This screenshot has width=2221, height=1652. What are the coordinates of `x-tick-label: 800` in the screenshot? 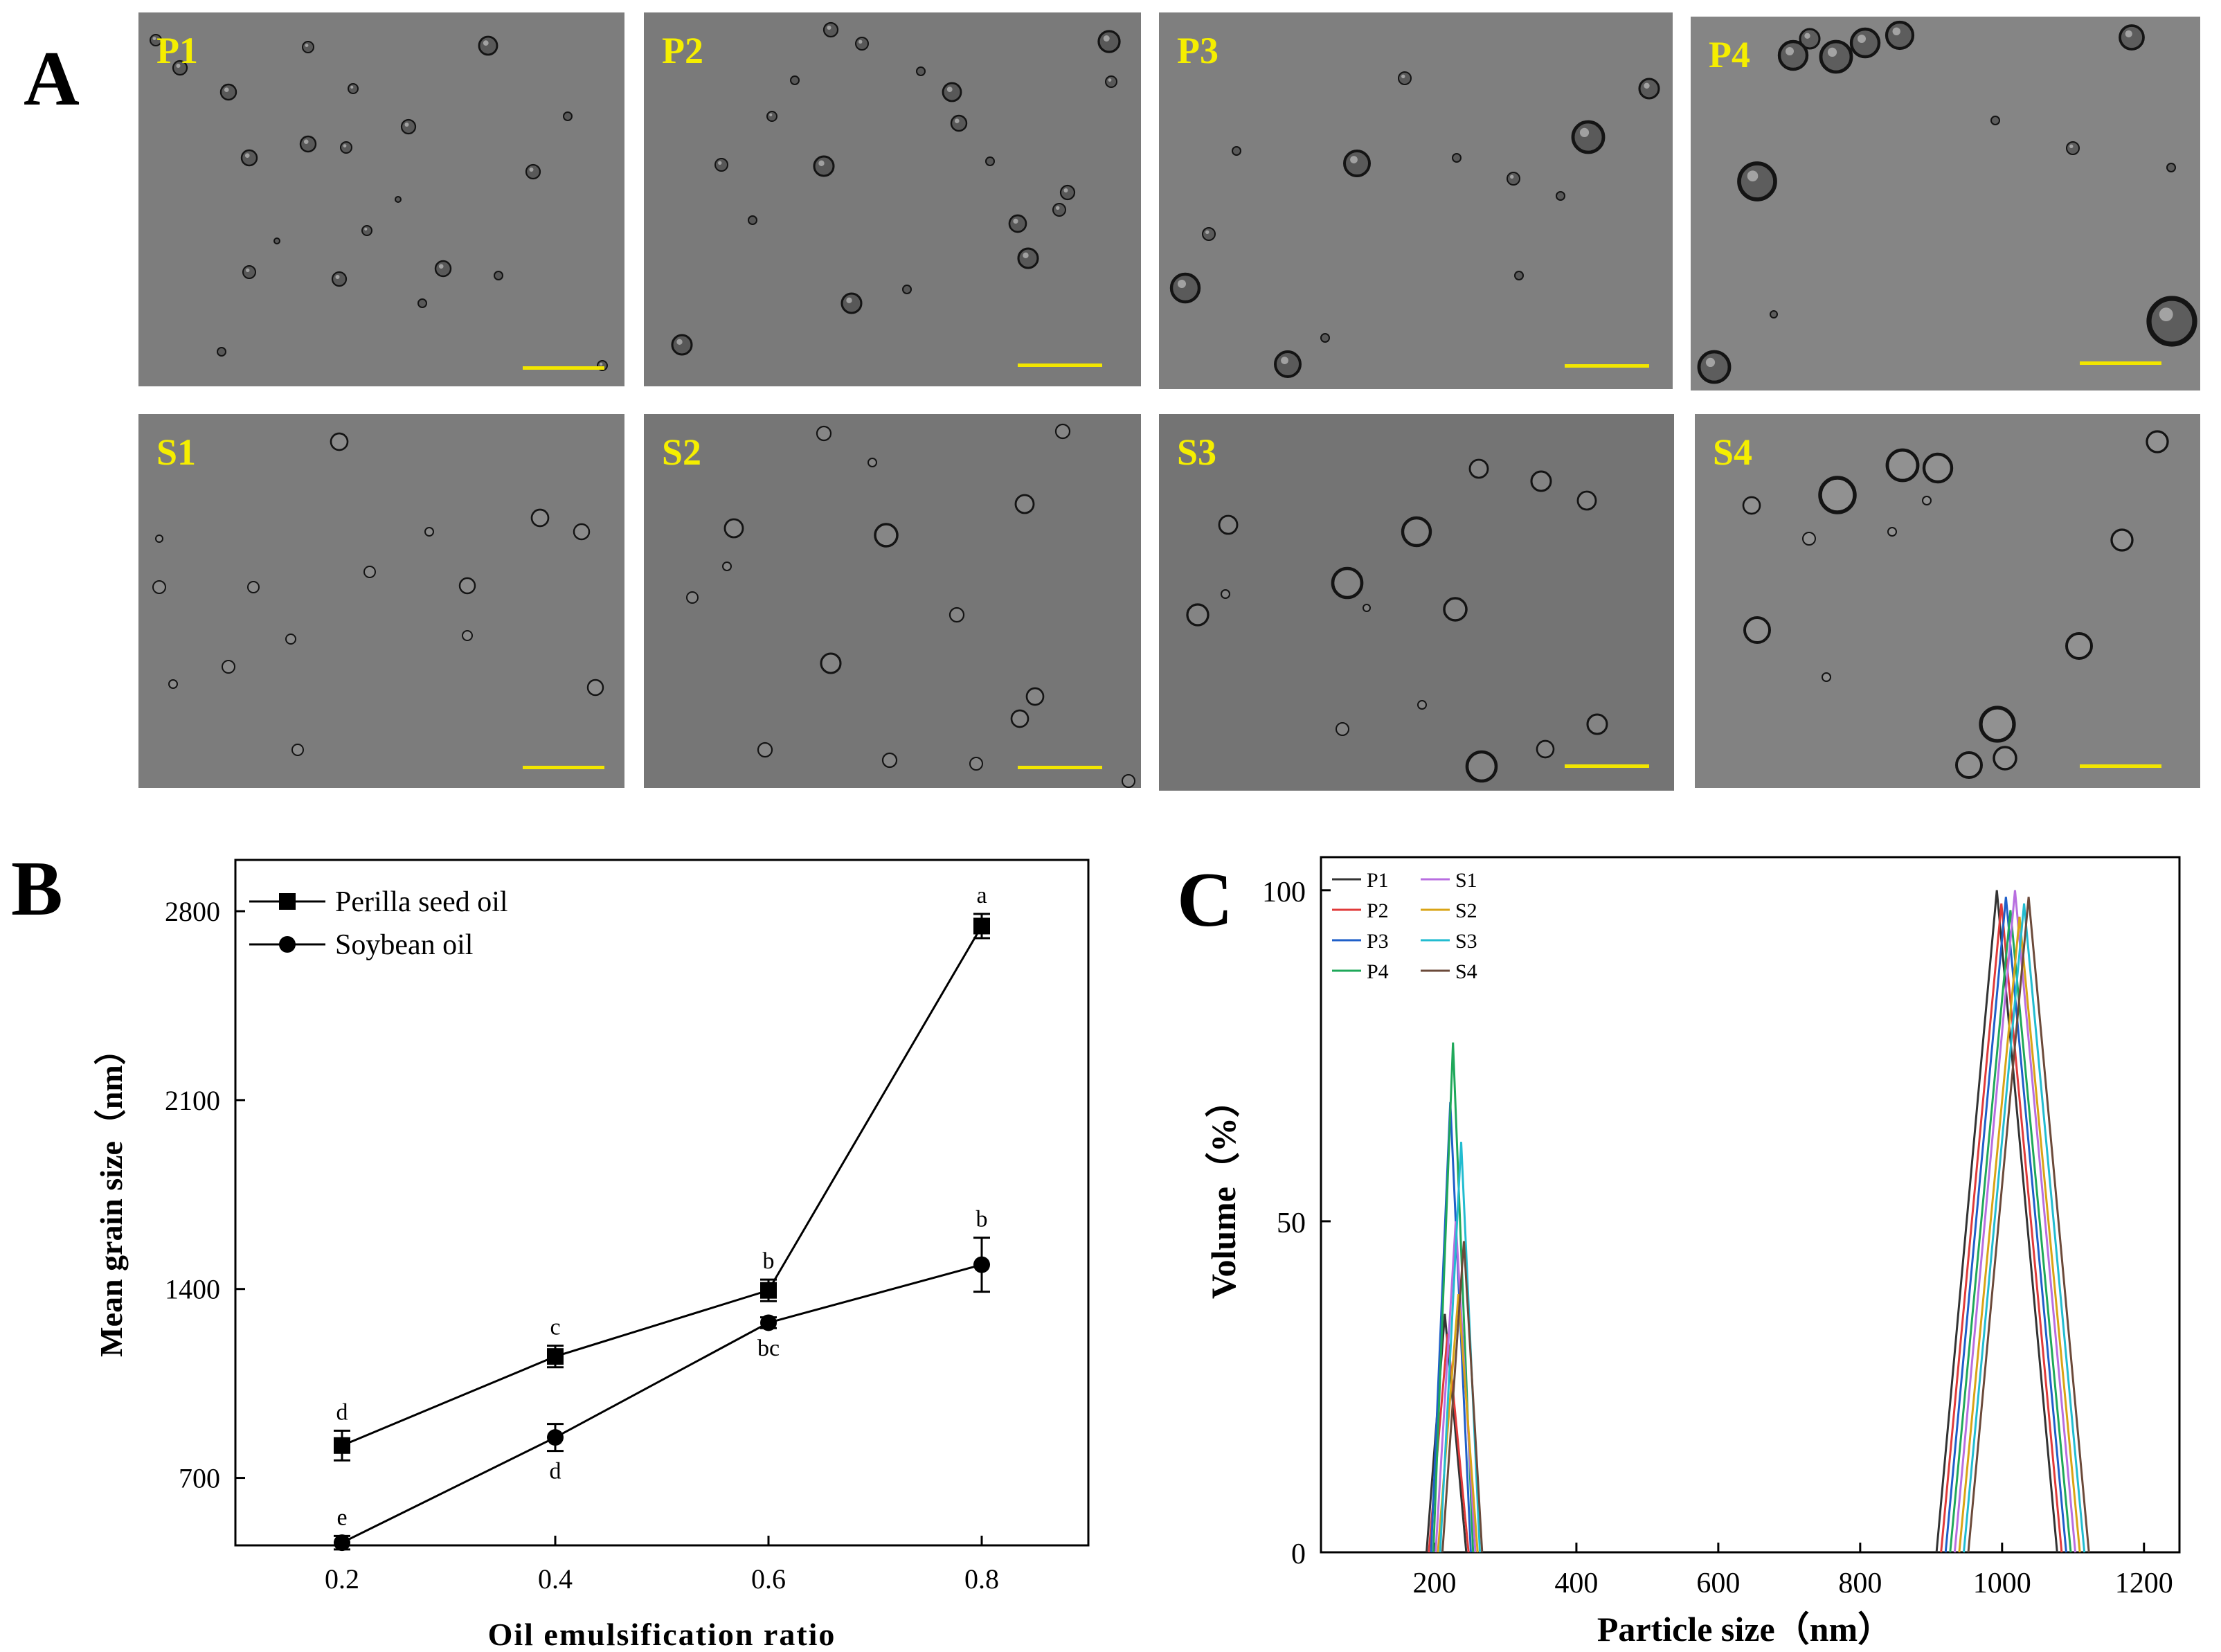 It's located at (1860, 1584).